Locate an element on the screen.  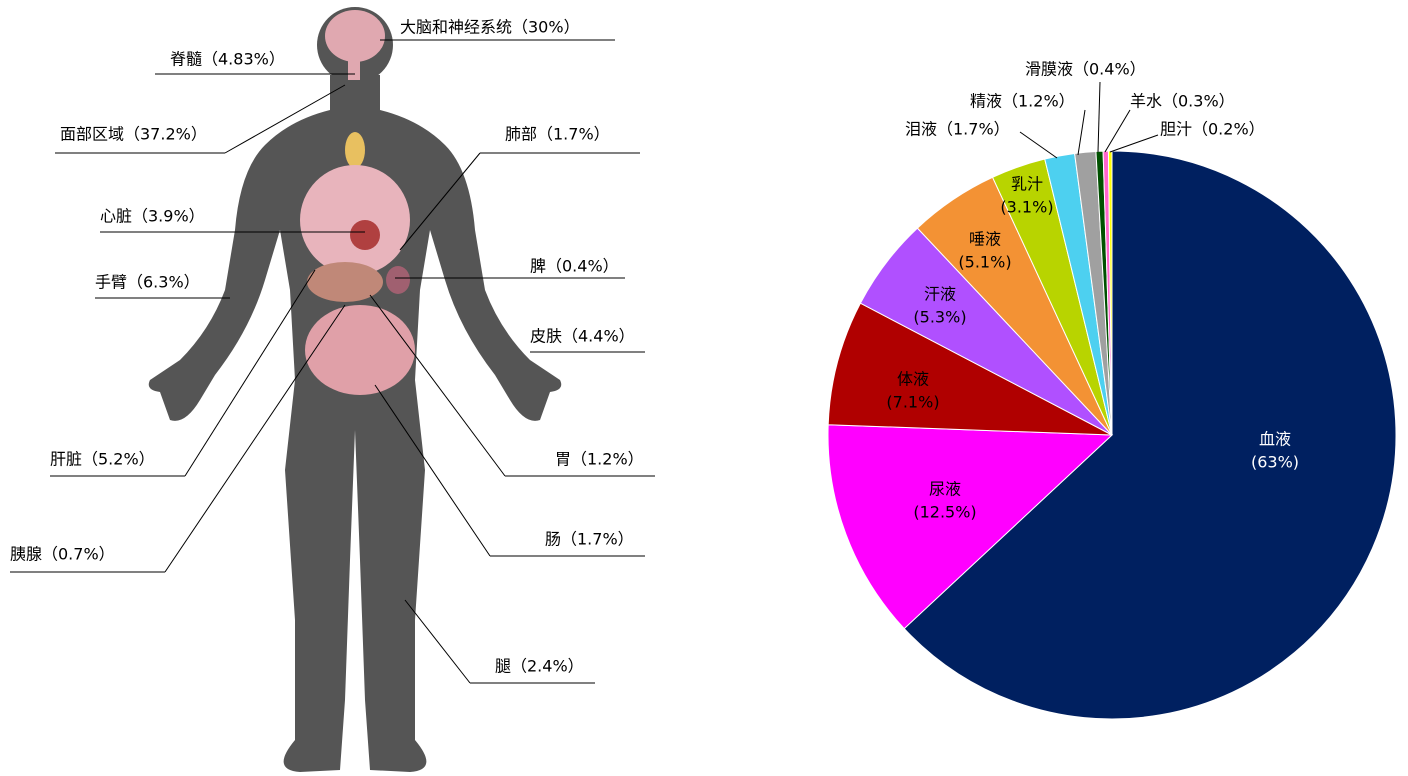
slice-name: 汗液 is located at coordinates (940, 294).